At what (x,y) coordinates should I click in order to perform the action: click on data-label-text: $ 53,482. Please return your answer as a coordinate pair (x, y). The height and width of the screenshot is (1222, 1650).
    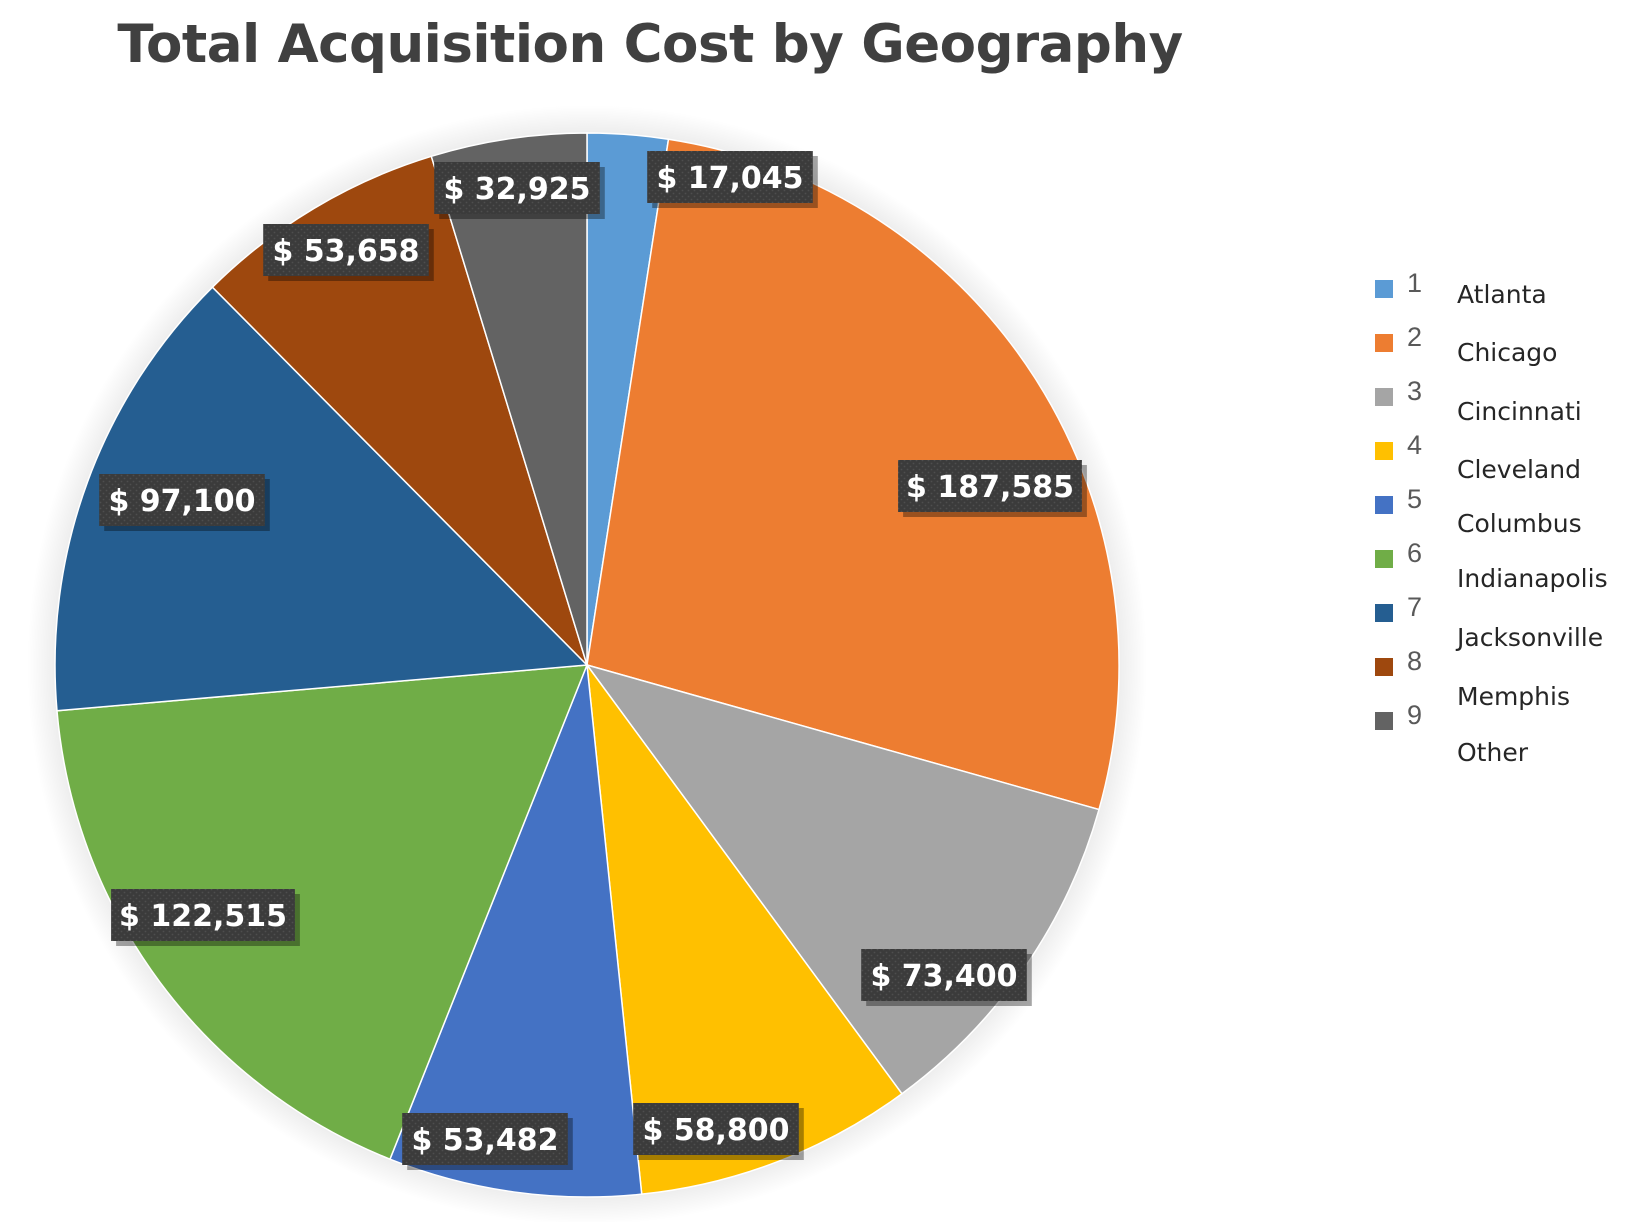
    Looking at the image, I should click on (484, 1140).